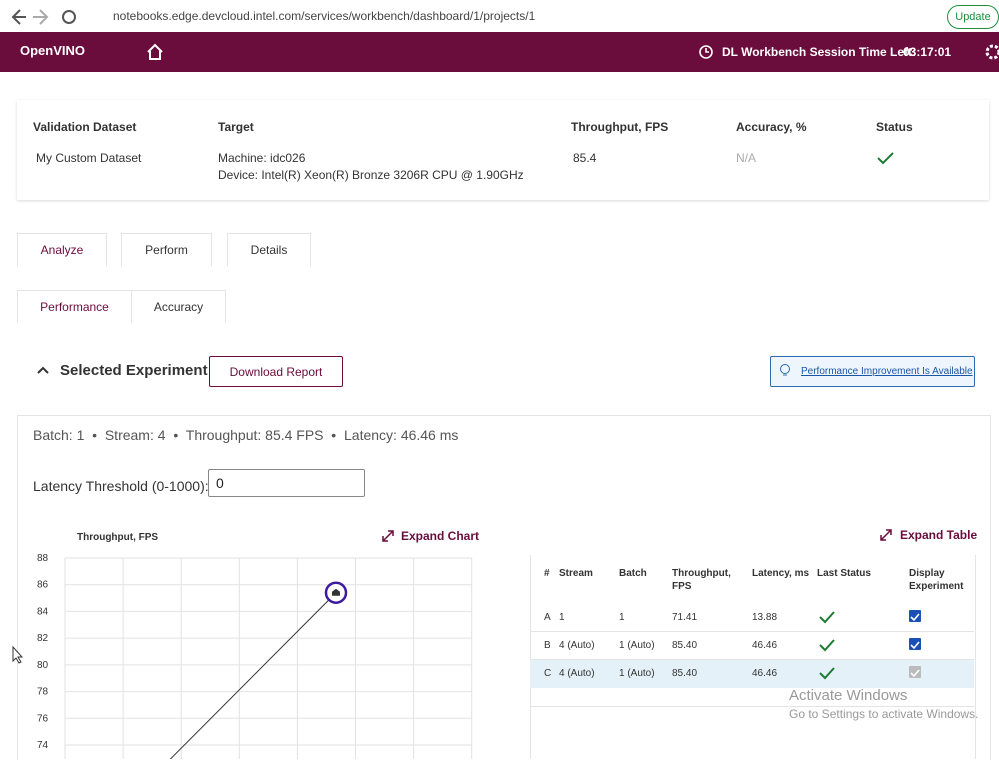 This screenshot has width=999, height=760. What do you see at coordinates (253, 675) in the screenshot?
I see `line` at bounding box center [253, 675].